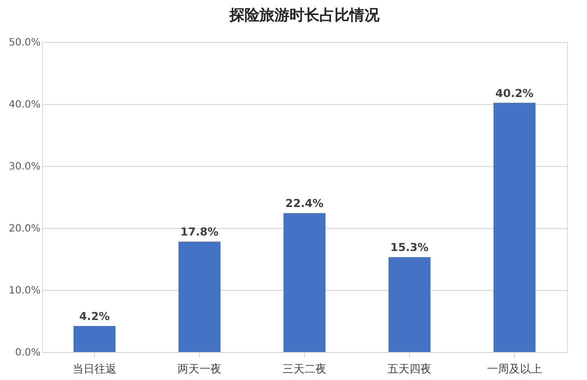 The image size is (587, 380). What do you see at coordinates (514, 93) in the screenshot?
I see `data-label: 40.2%` at bounding box center [514, 93].